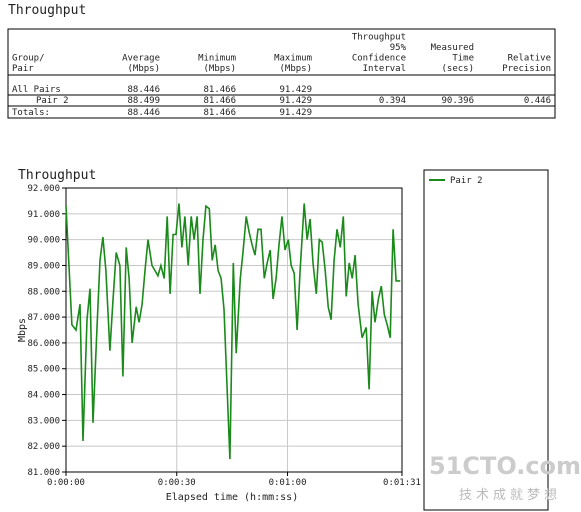 The height and width of the screenshot is (512, 581). Describe the element at coordinates (526, 69) in the screenshot. I see `column-header: Precision` at that location.